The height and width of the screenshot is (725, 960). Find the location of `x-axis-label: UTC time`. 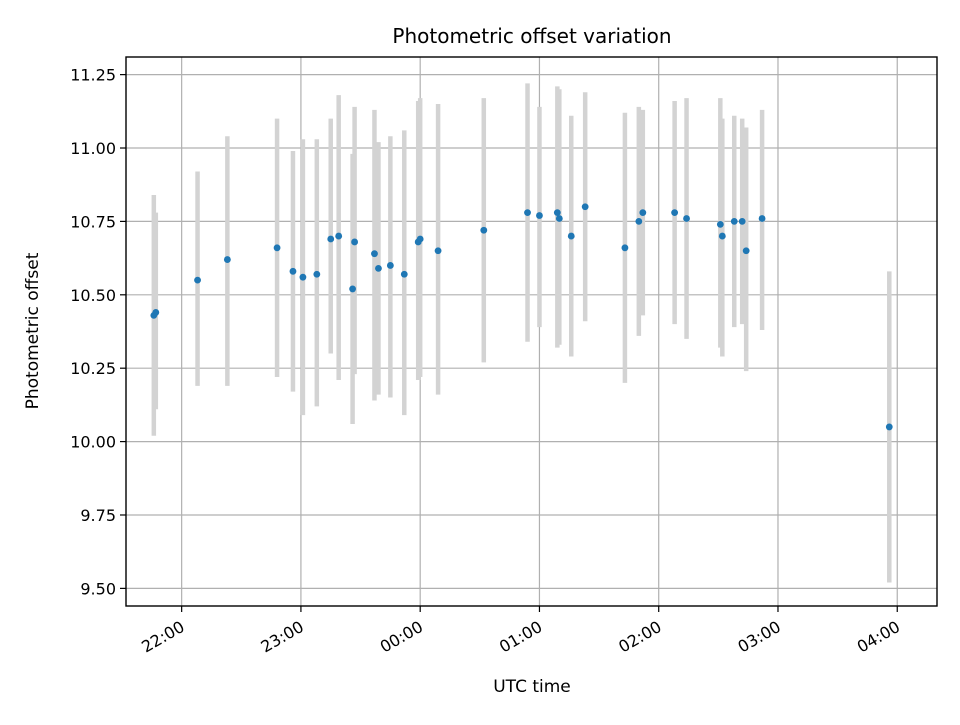

x-axis-label: UTC time is located at coordinates (532, 687).